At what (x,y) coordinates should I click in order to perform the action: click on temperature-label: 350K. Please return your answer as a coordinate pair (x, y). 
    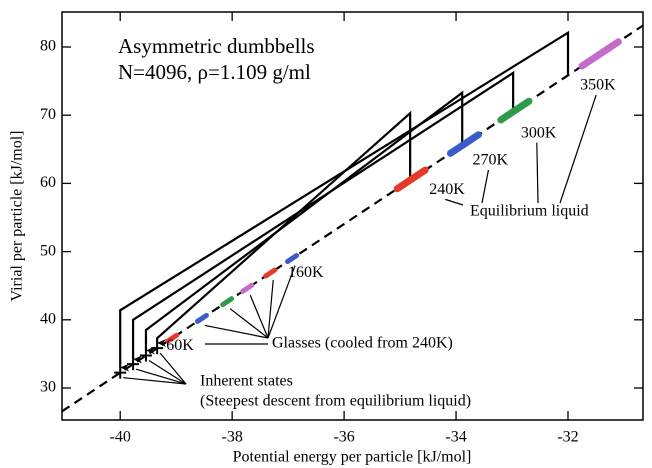
    Looking at the image, I should click on (598, 85).